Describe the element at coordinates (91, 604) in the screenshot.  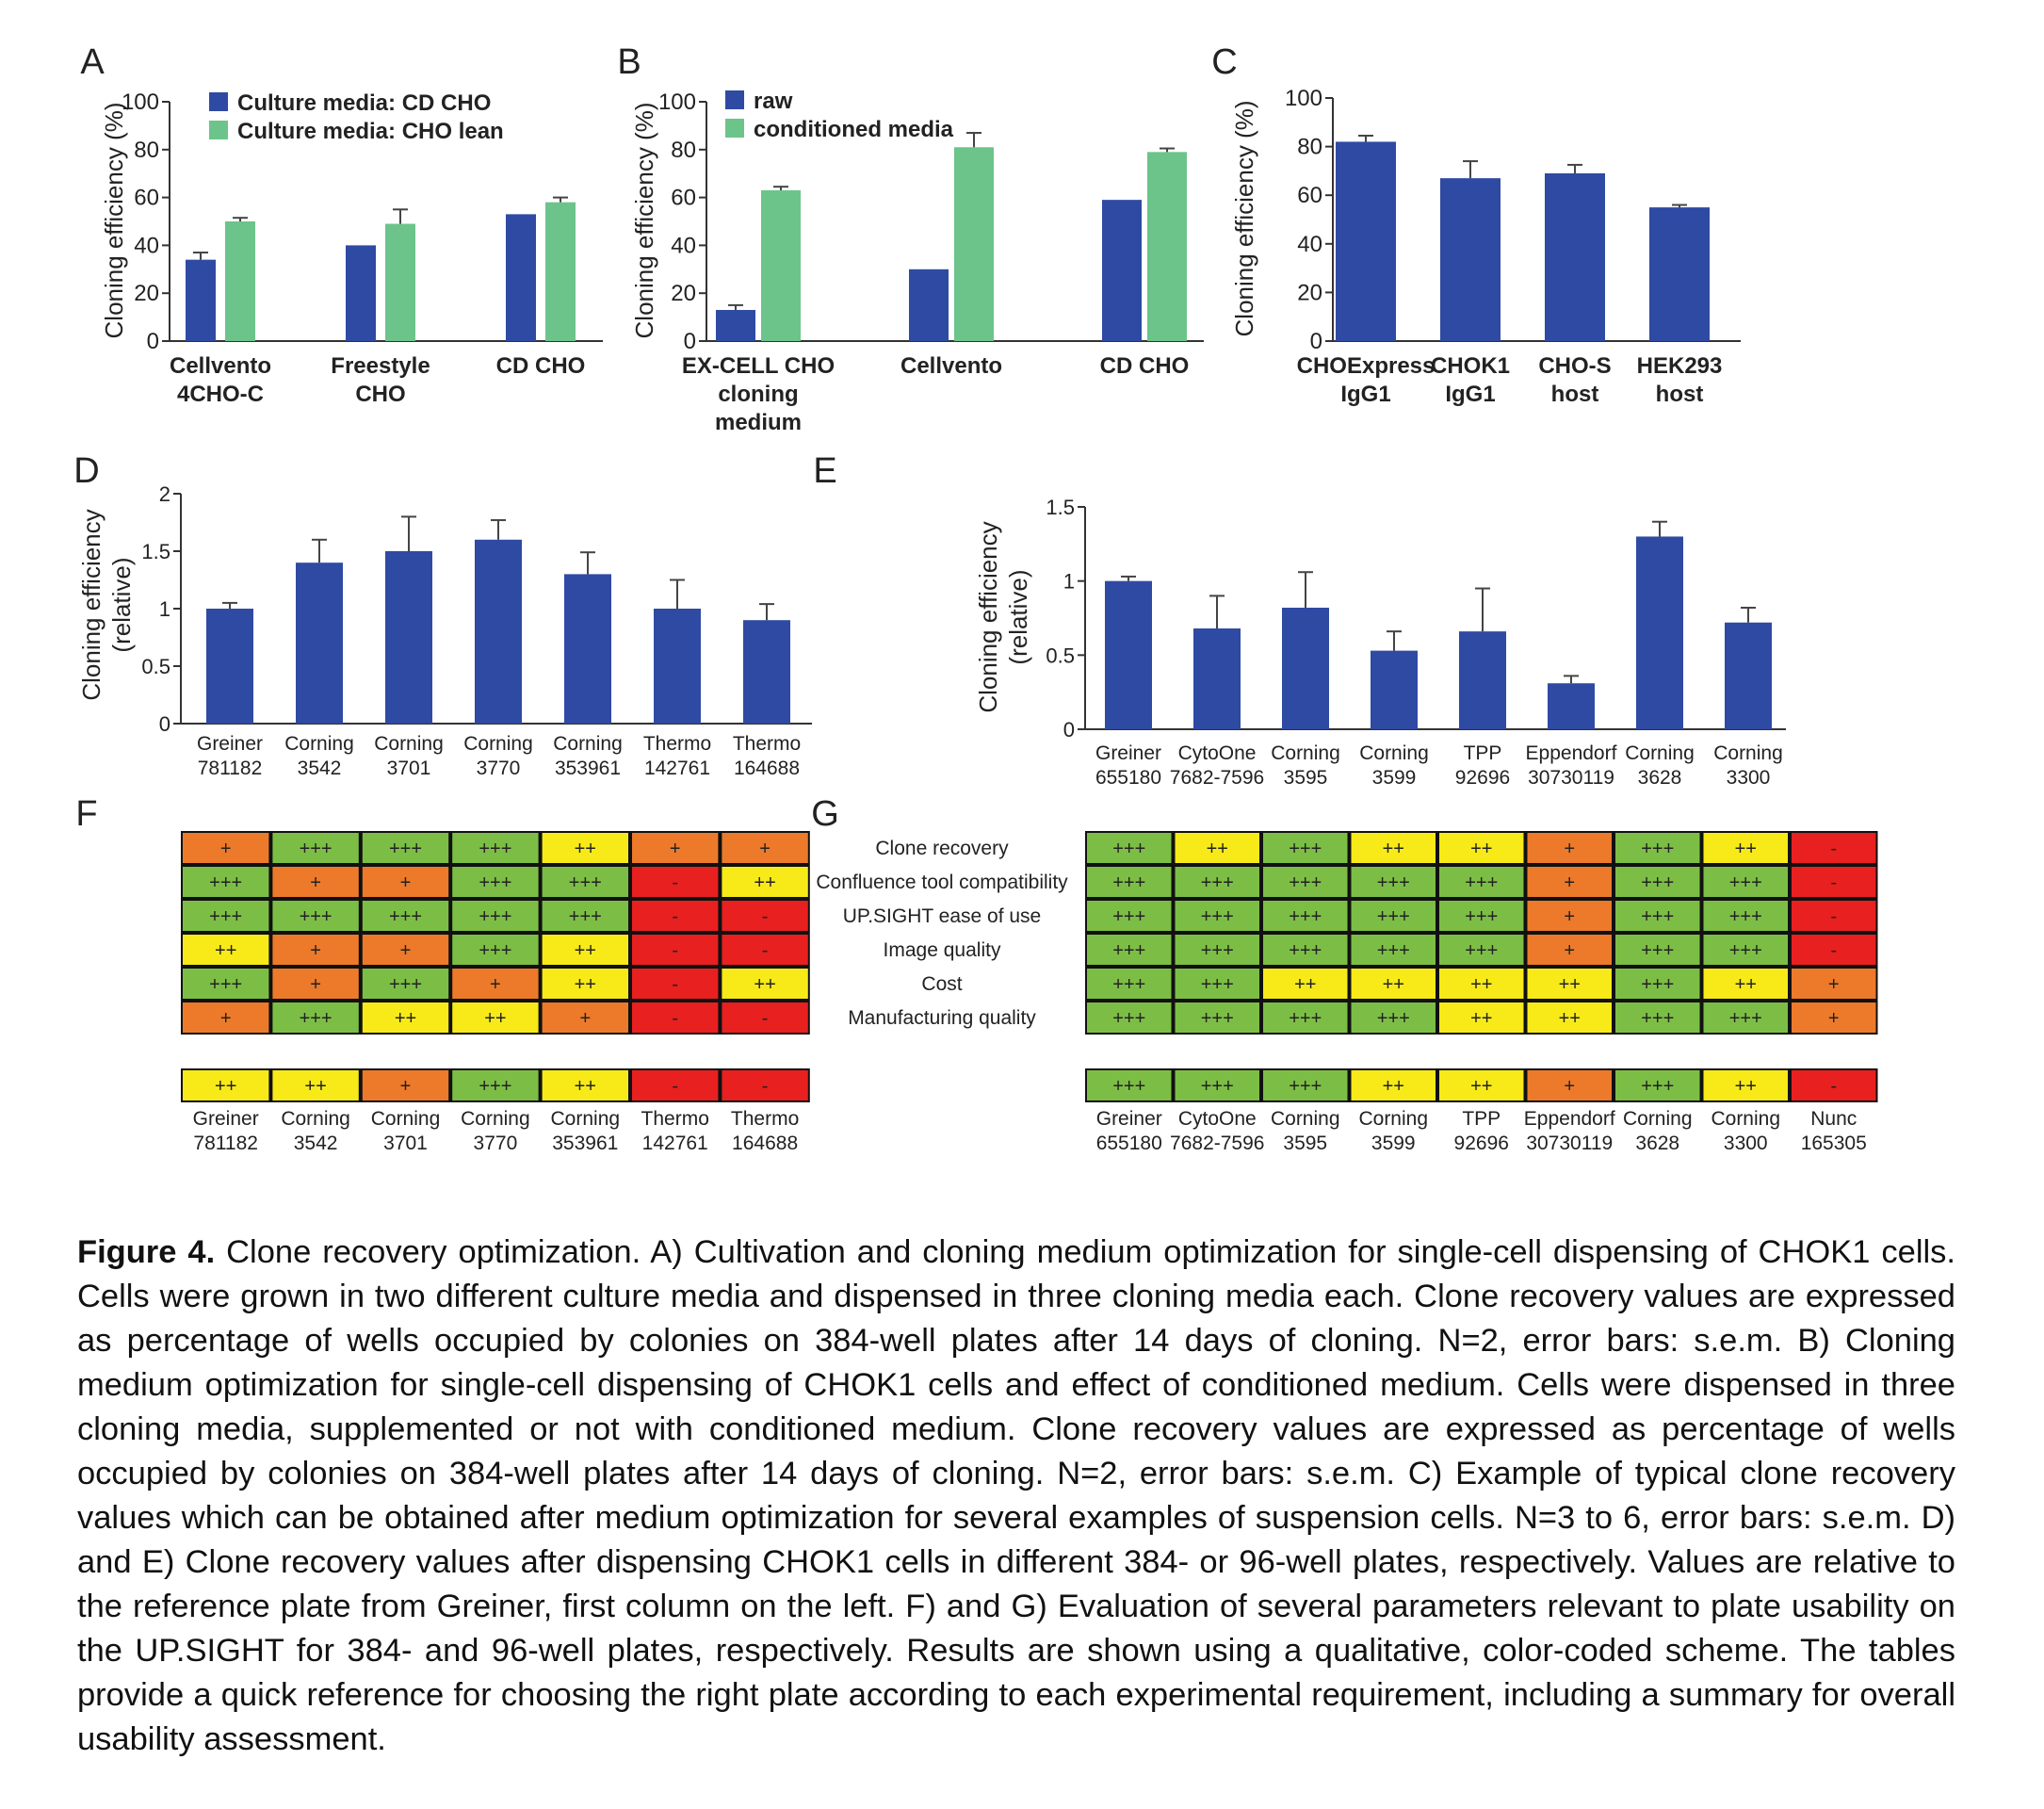
I see `y-axis-label: Cloning efficiency` at that location.